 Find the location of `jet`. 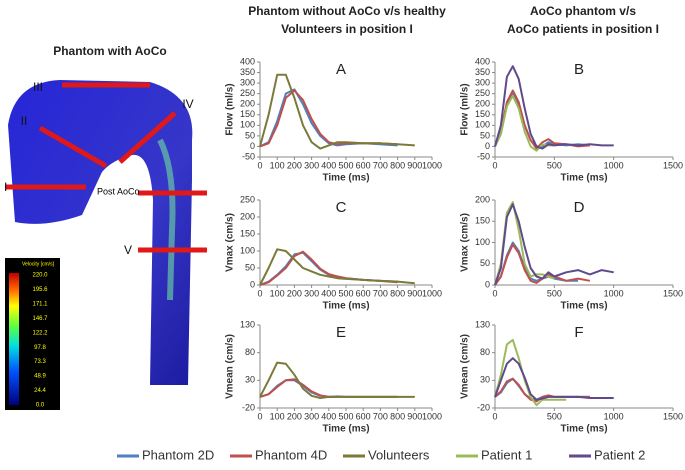

jet is located at coordinates (166, 219).